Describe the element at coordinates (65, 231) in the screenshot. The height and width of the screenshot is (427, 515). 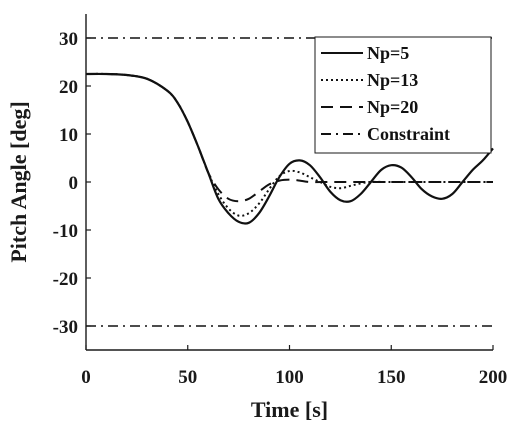
I see `y-tick-label: -10` at that location.